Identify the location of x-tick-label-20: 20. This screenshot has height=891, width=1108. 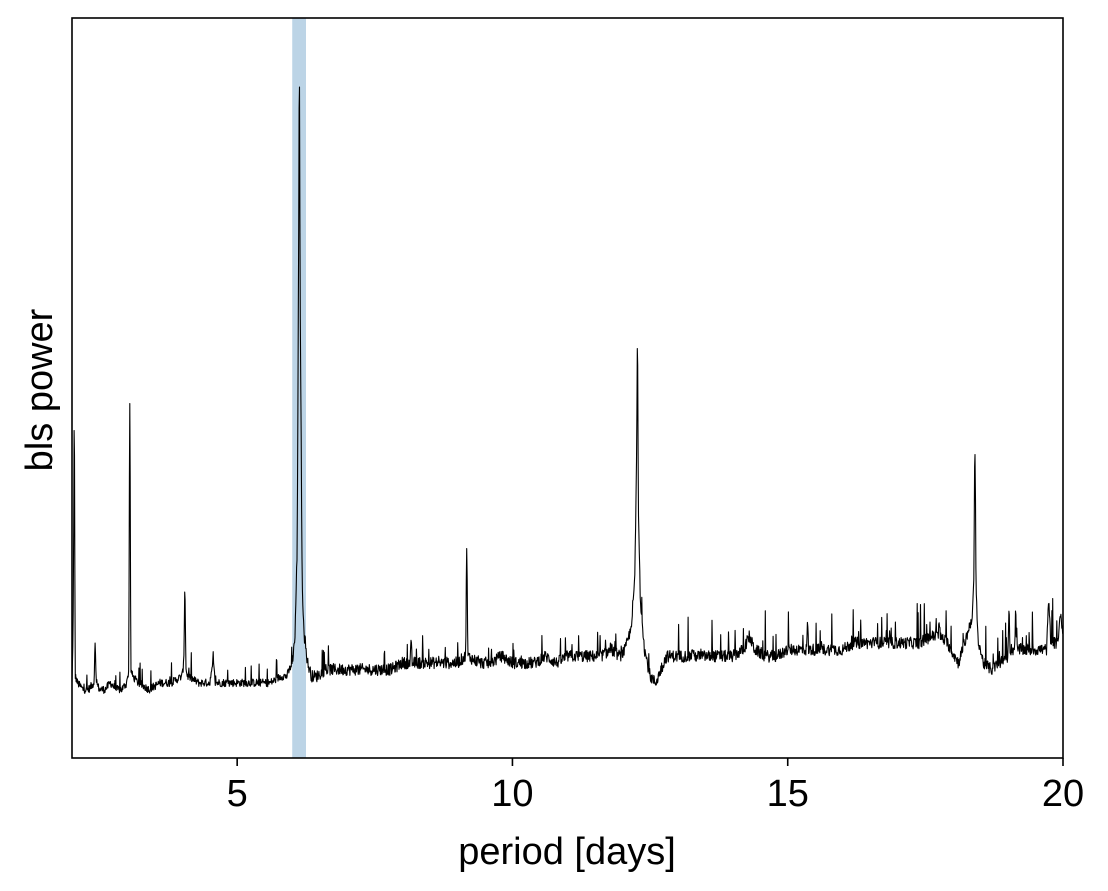
(1063, 794).